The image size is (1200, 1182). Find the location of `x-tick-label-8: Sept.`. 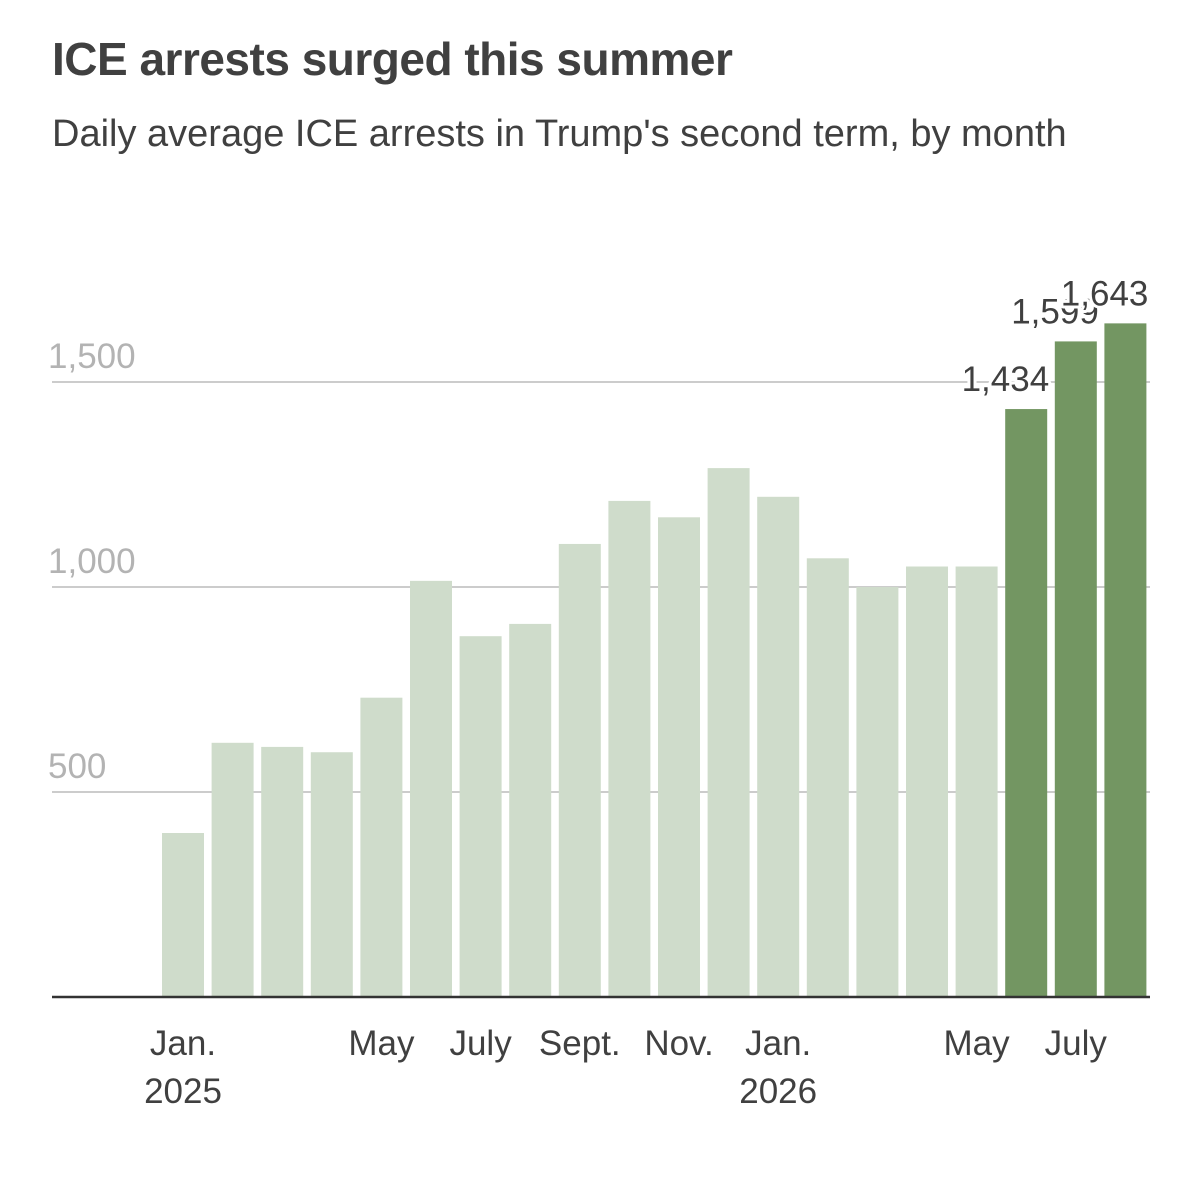

x-tick-label-8: Sept. is located at coordinates (580, 1043).